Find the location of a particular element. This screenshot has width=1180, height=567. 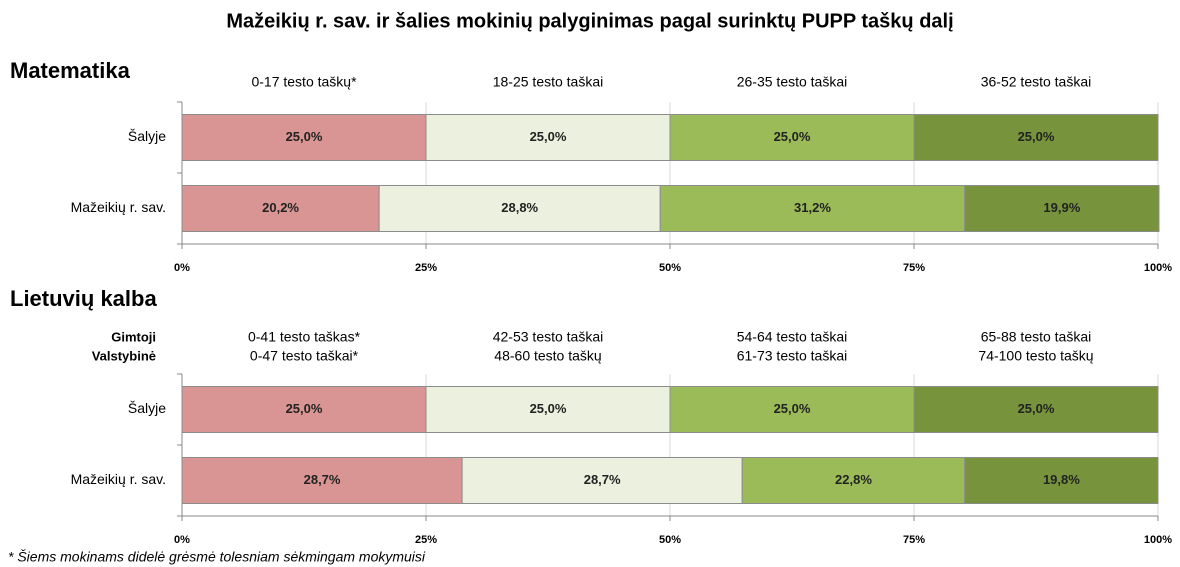

value-label: 28,8% is located at coordinates (519, 207).